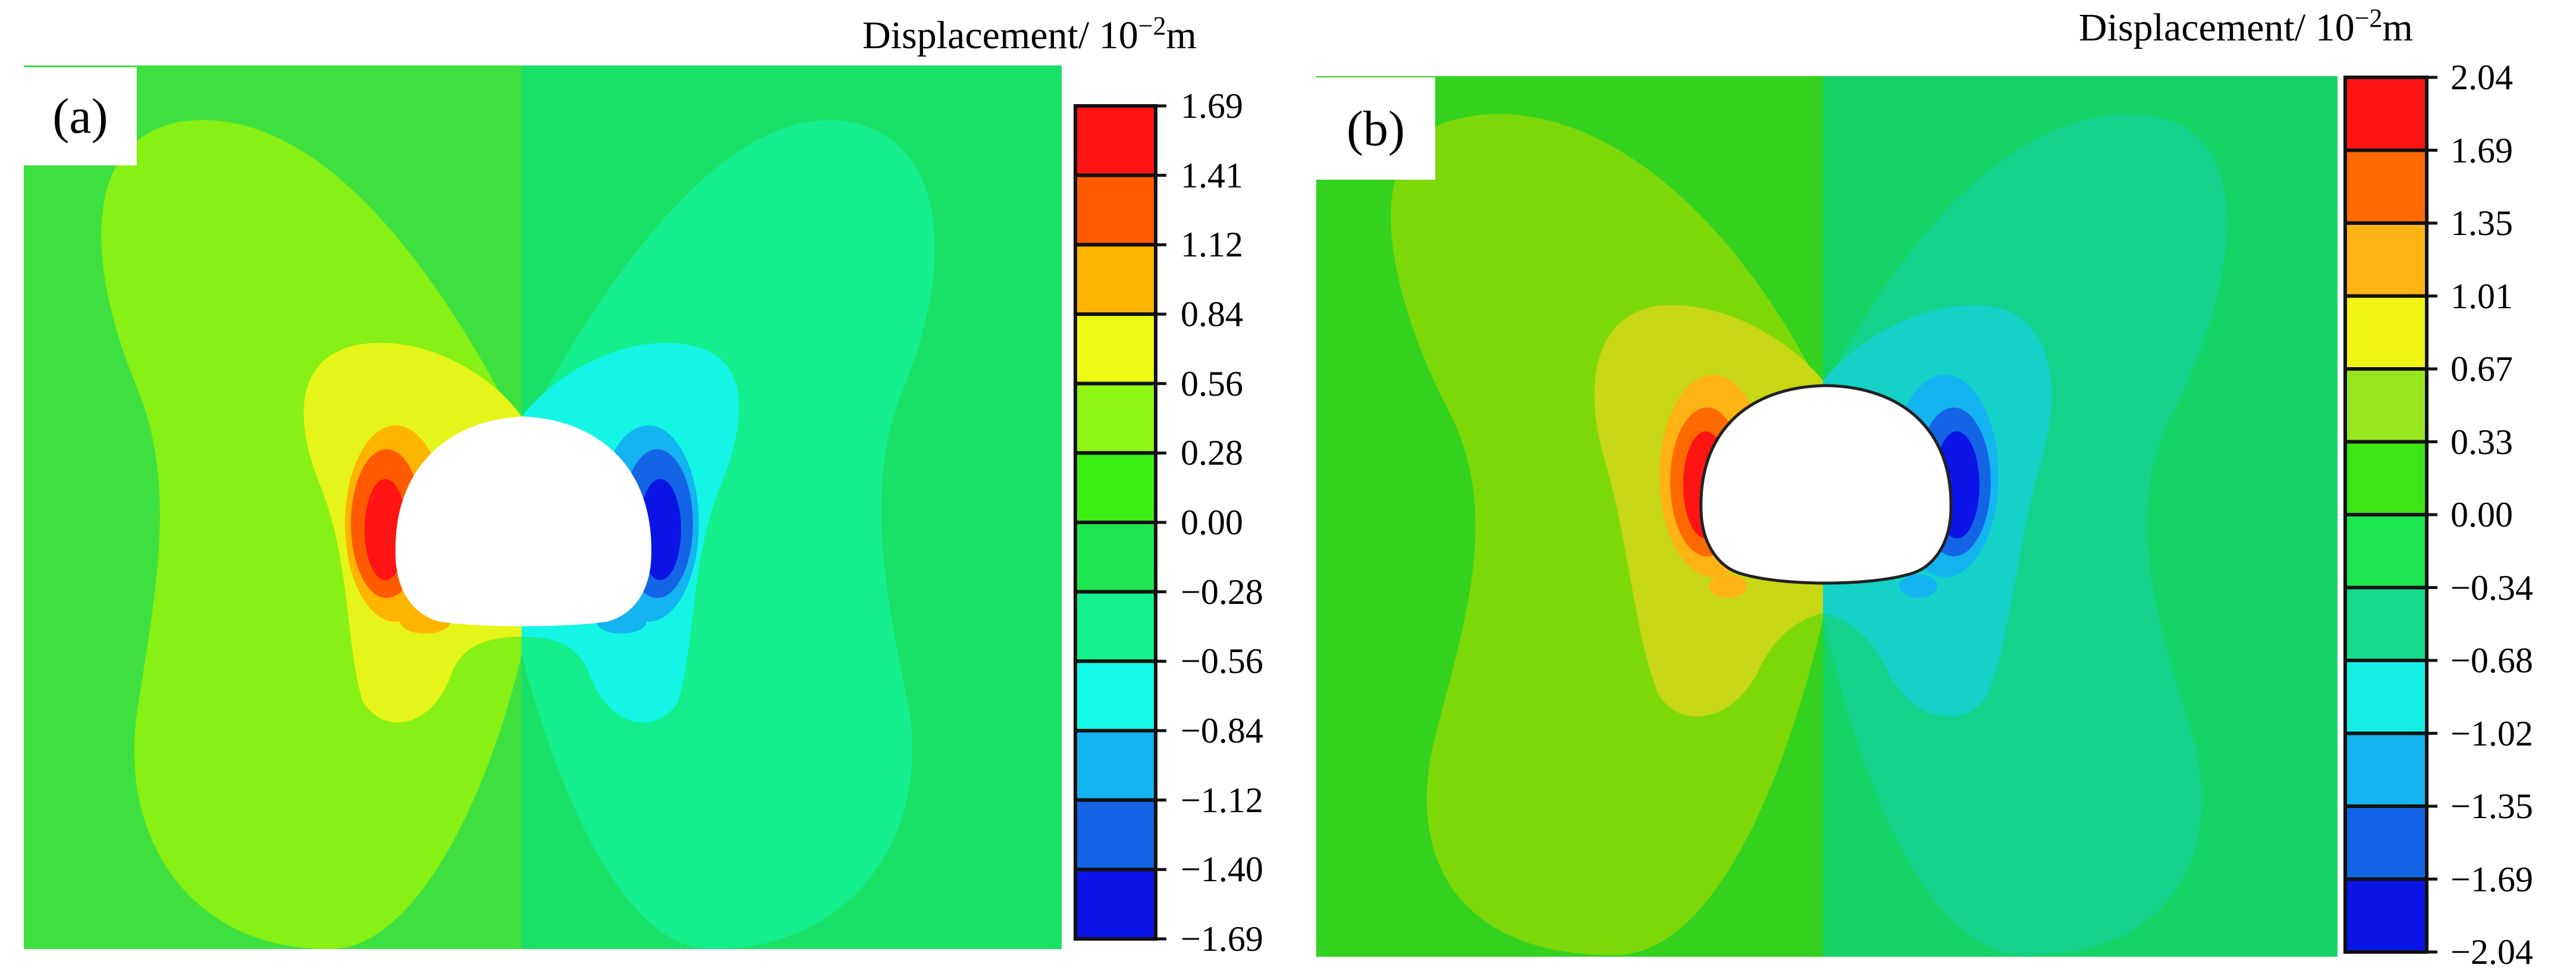 The image size is (2576, 974). I want to click on panel-a-colorbar-tick-label: −1.69, so click(1222, 939).